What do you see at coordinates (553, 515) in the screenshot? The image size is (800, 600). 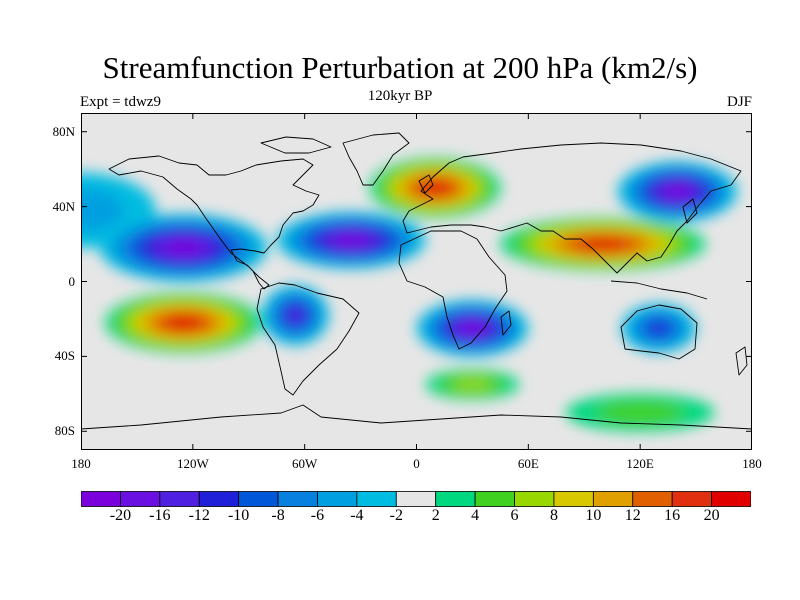 I see `colorbar-tick-label: 8` at bounding box center [553, 515].